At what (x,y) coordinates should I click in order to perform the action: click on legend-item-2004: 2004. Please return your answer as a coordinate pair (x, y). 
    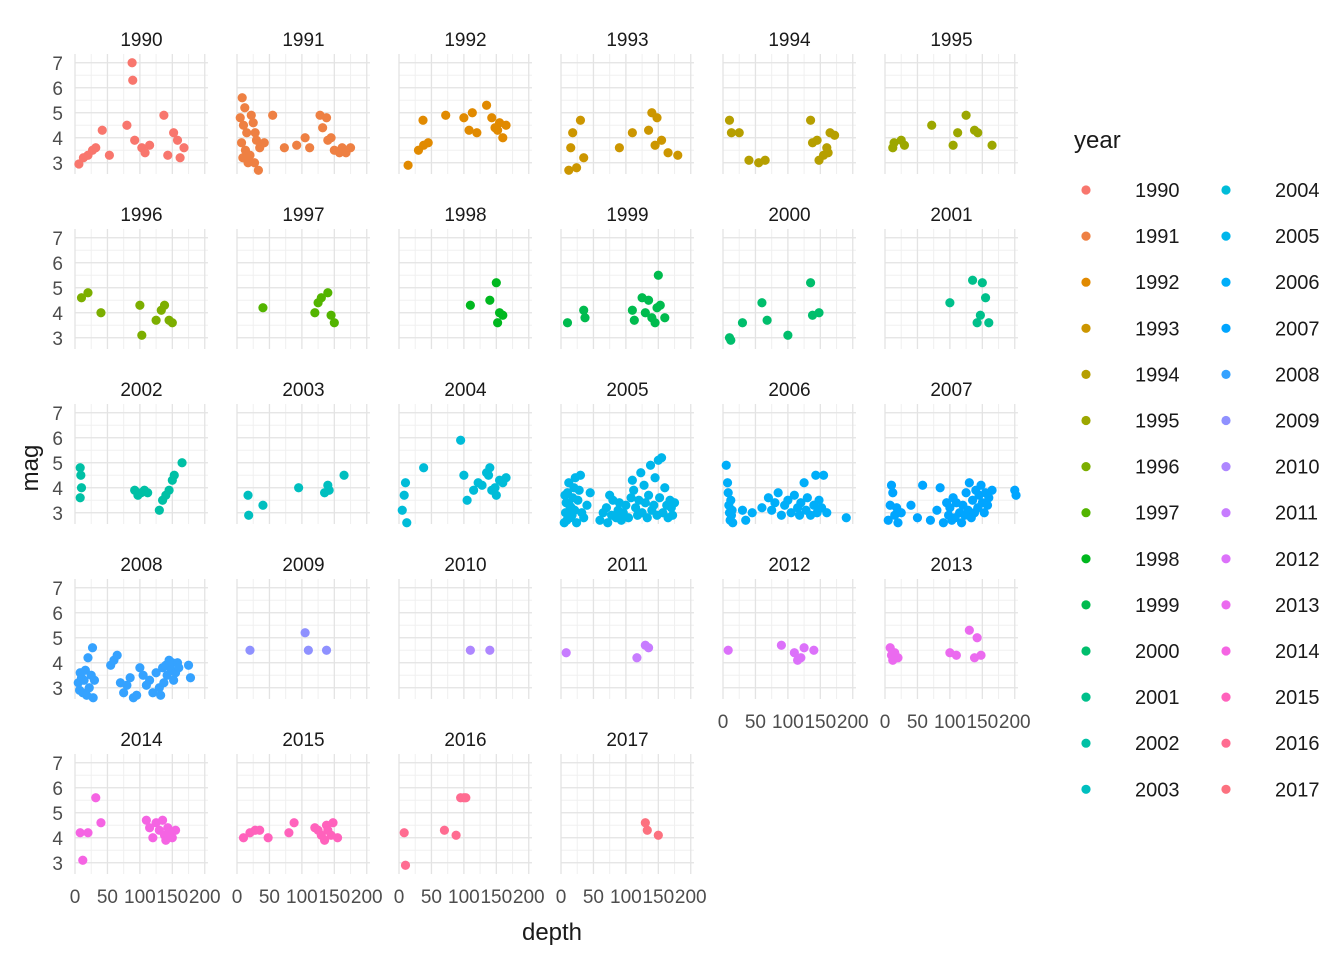
    Looking at the image, I should click on (1270, 191).